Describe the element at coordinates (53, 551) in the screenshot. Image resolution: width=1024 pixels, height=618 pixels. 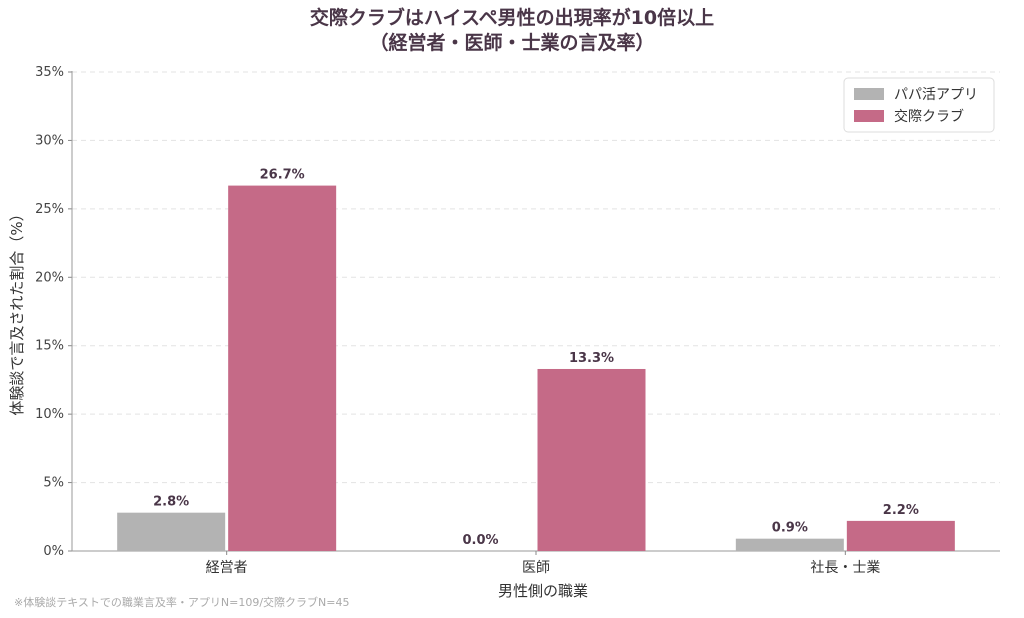
I see `y-tick-label: 0%` at that location.